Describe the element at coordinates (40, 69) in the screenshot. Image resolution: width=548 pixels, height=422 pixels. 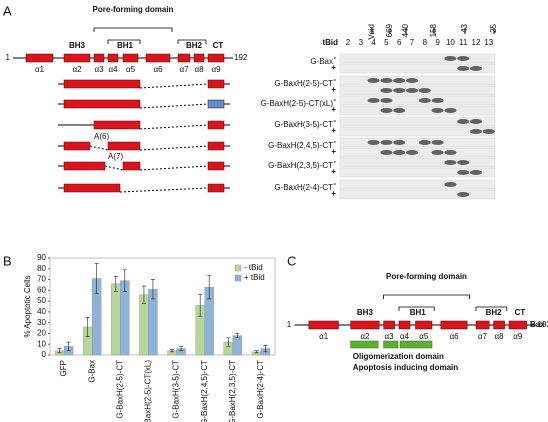
I see `helix-label: α1` at that location.